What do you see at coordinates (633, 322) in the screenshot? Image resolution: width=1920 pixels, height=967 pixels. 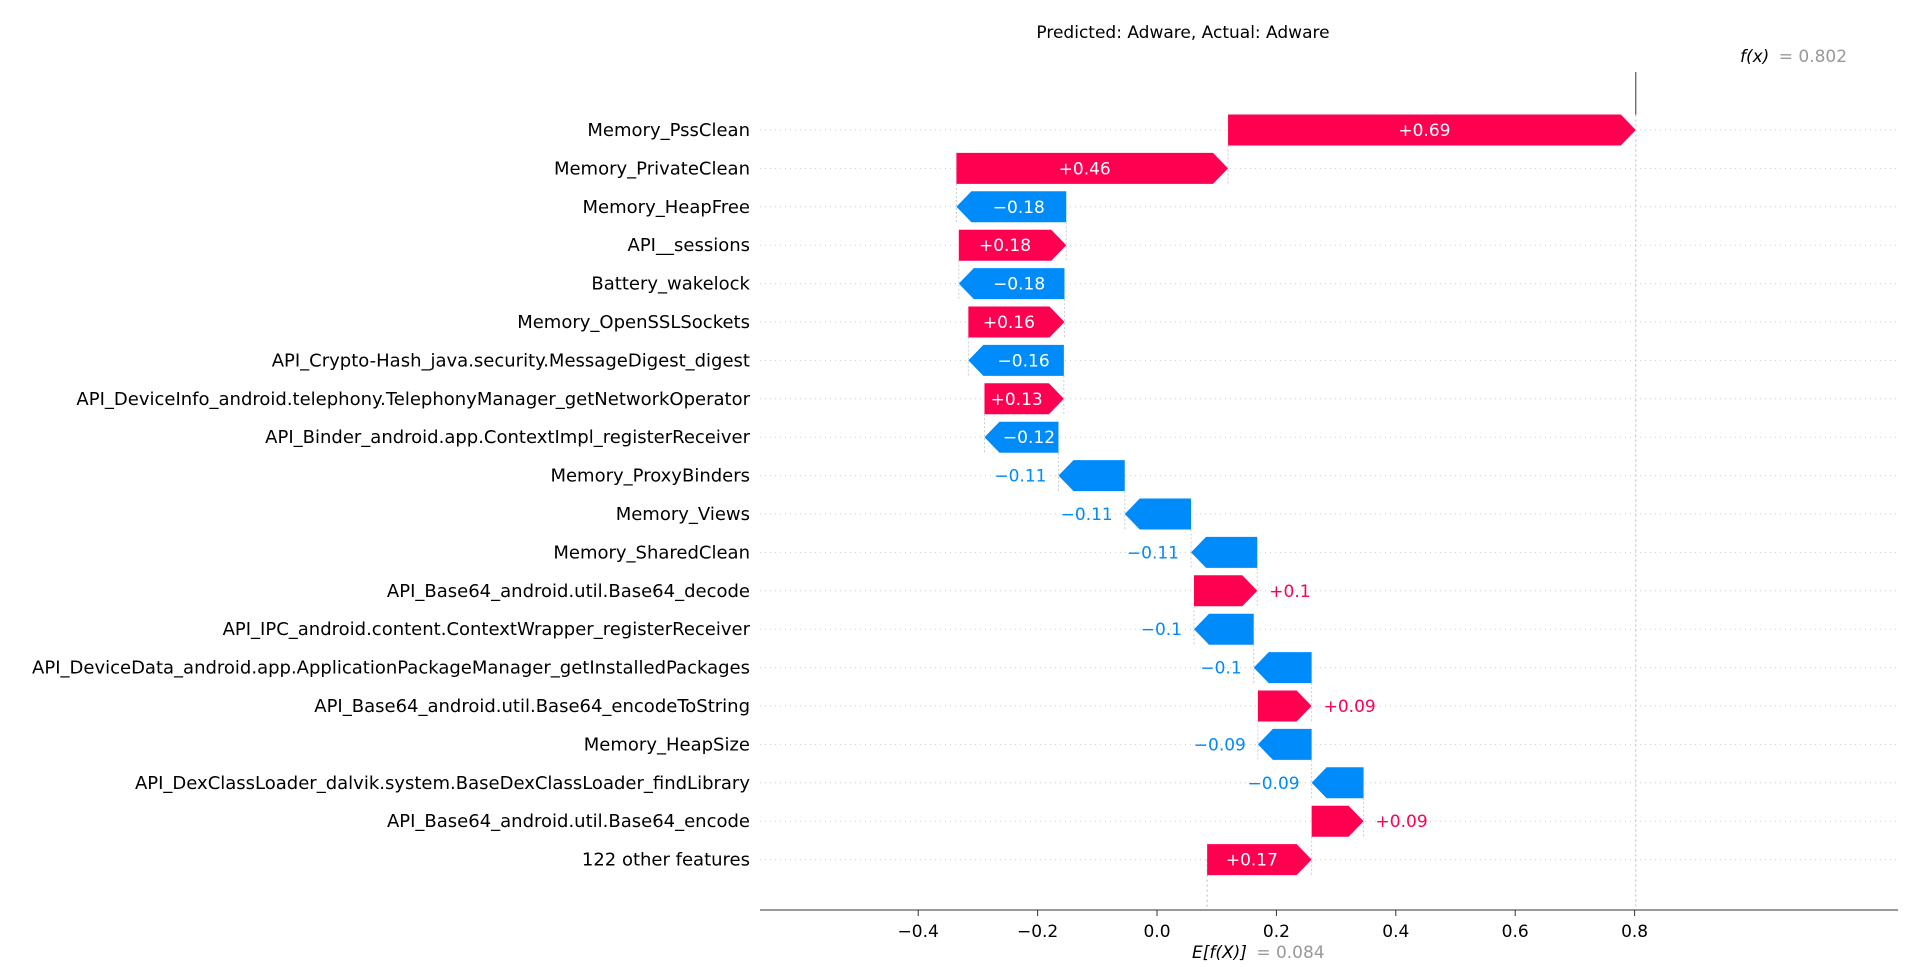 I see `feature-label: Memory_OpenSSLSockets` at bounding box center [633, 322].